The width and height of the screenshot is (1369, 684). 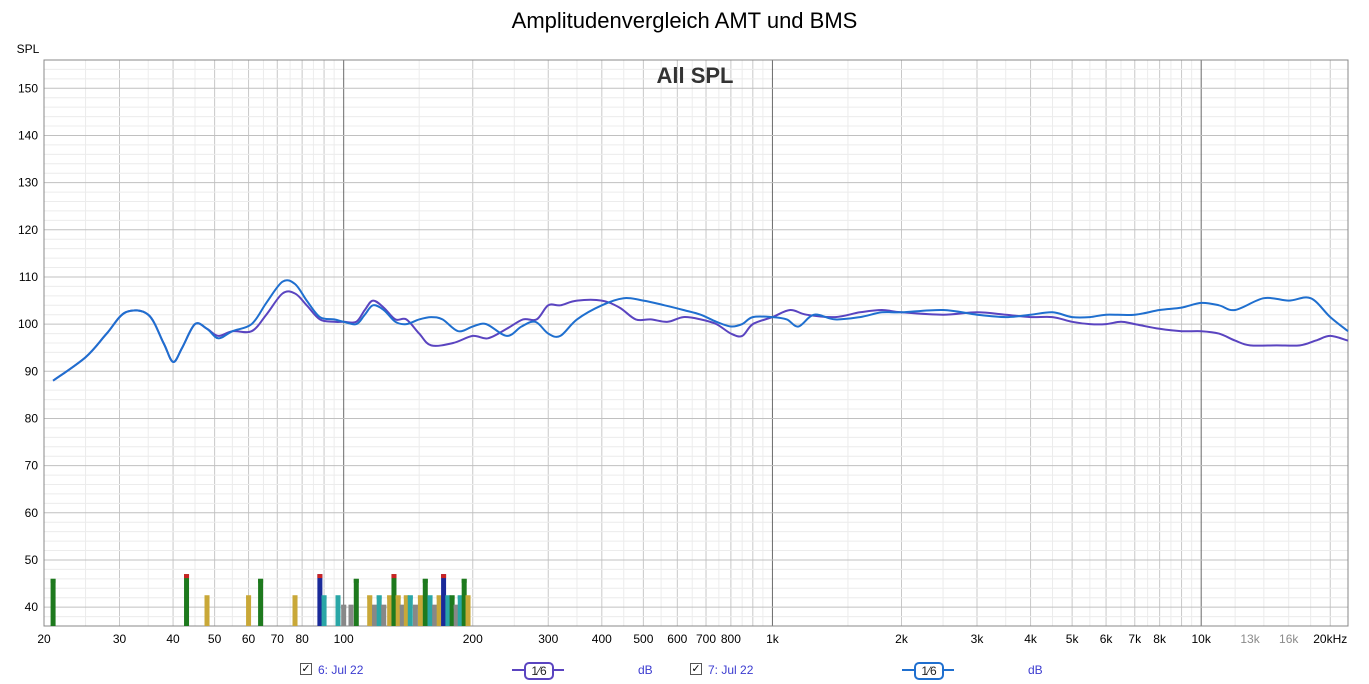 I want to click on series-2-smoothing-control: 1⁄6, so click(x=928, y=670).